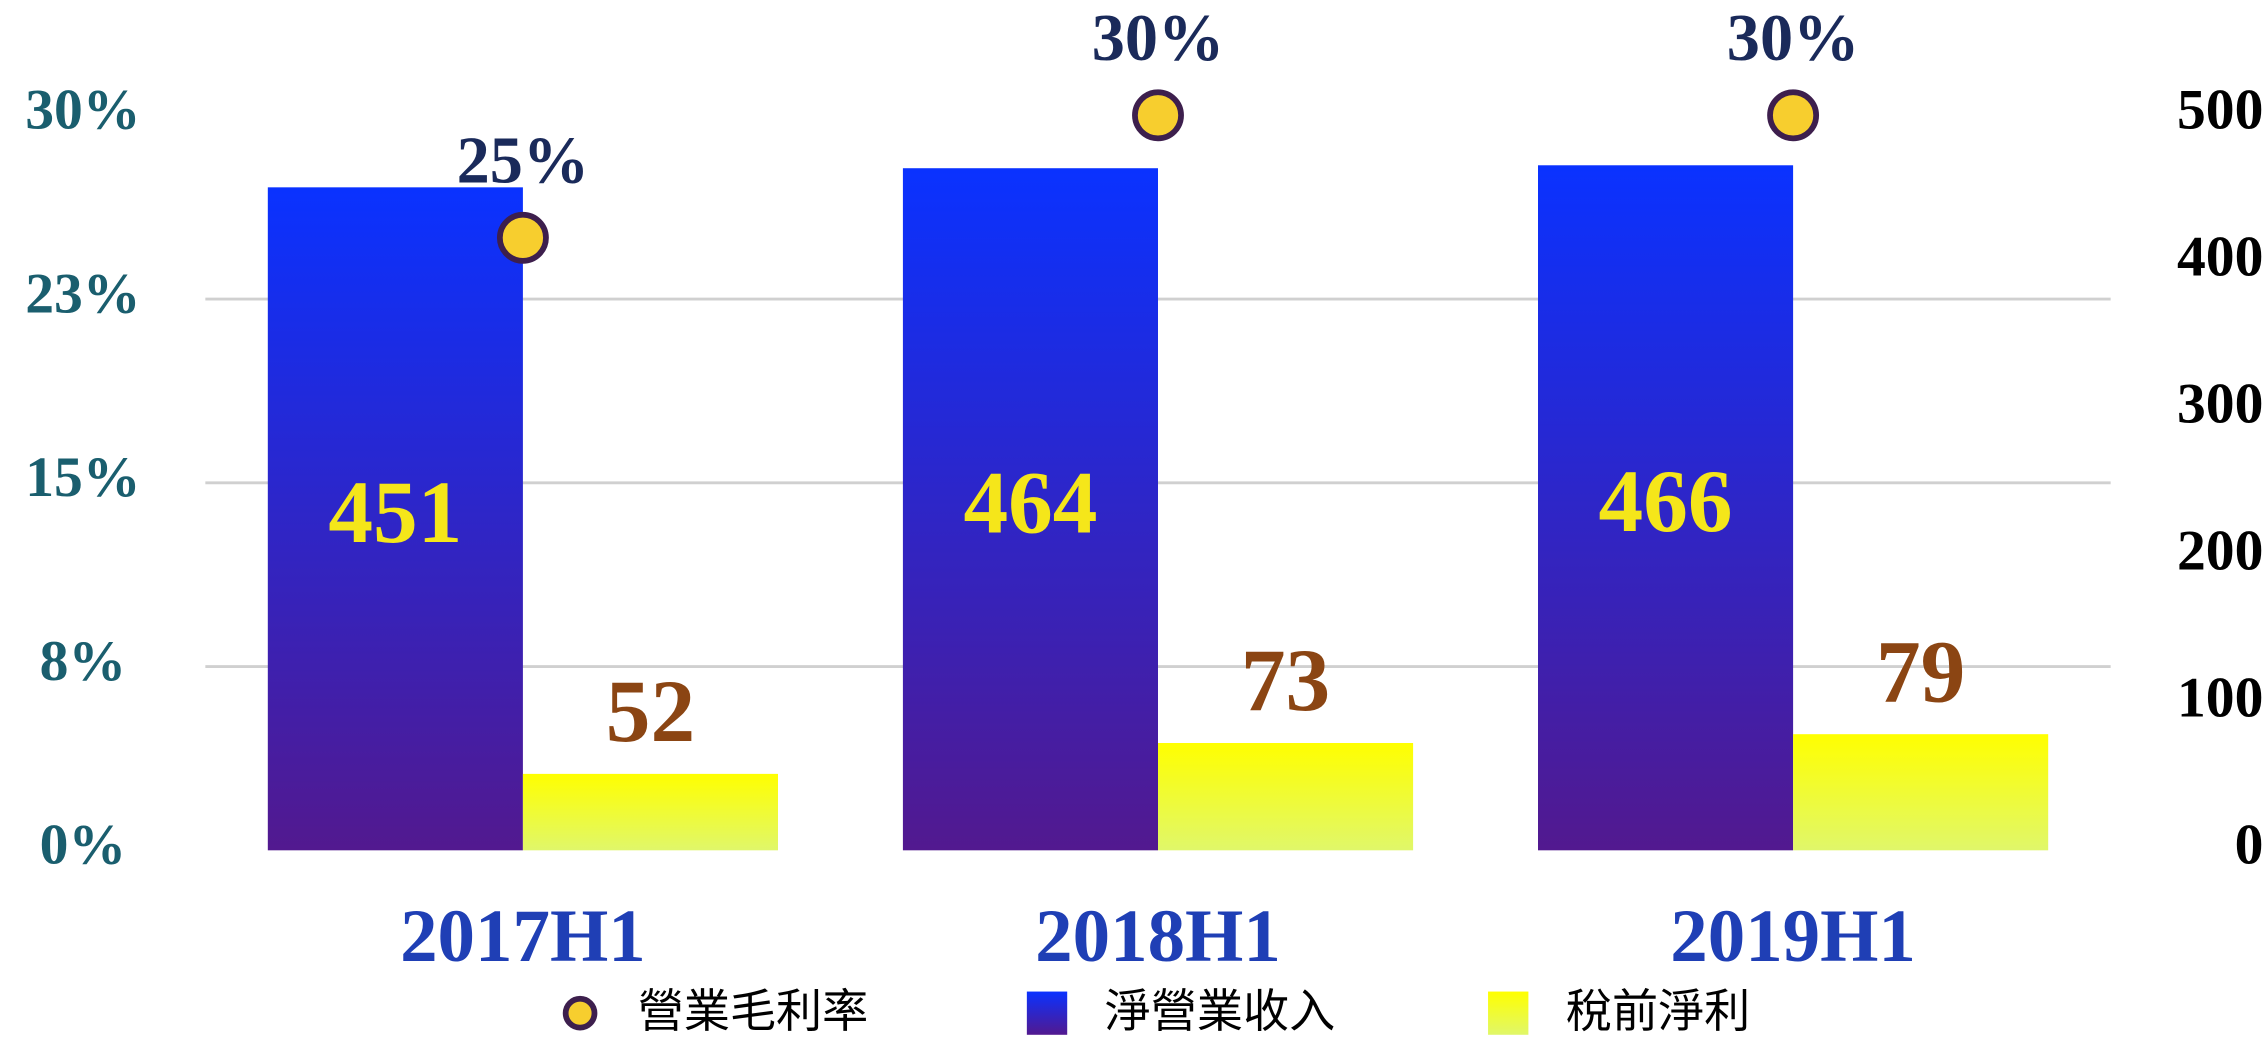 The image size is (2267, 1042). I want to click on legend-label: 淨營業收入, so click(1220, 1011).